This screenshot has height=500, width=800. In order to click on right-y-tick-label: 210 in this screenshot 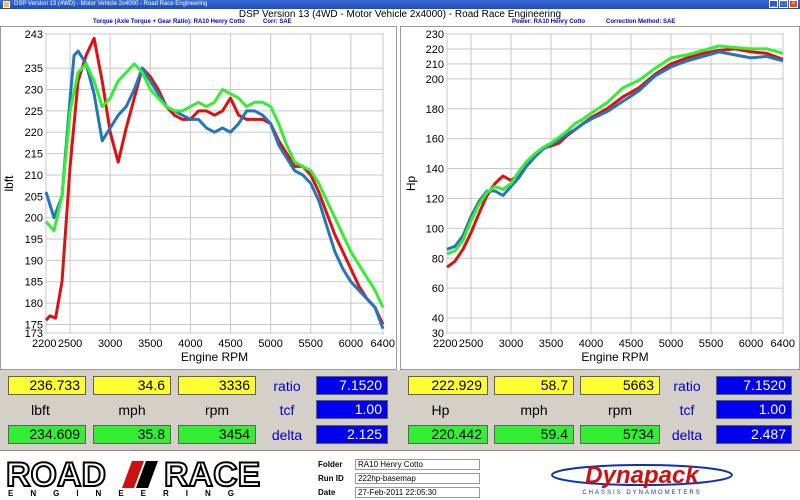, I will do `click(435, 65)`.